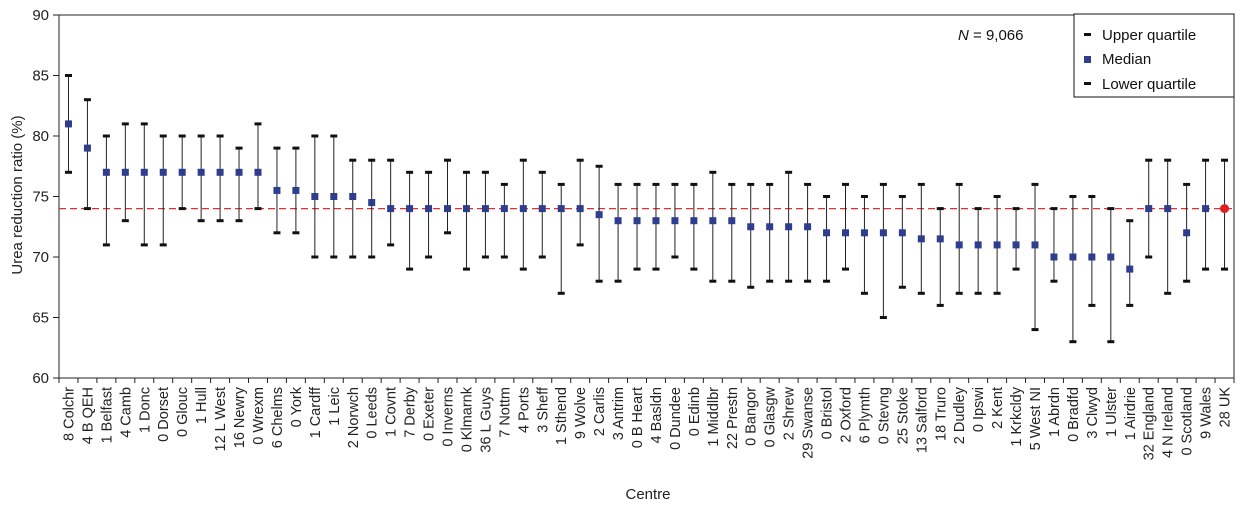  I want to click on x-category-label: 0 York, so click(297, 406).